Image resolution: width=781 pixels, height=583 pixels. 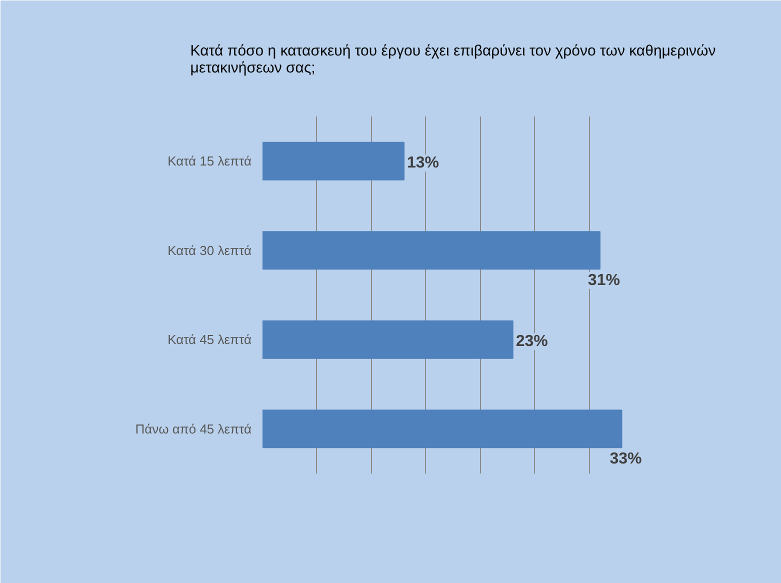 What do you see at coordinates (210, 250) in the screenshot?
I see `y-tick-label: Κατά 30 λεπτά` at bounding box center [210, 250].